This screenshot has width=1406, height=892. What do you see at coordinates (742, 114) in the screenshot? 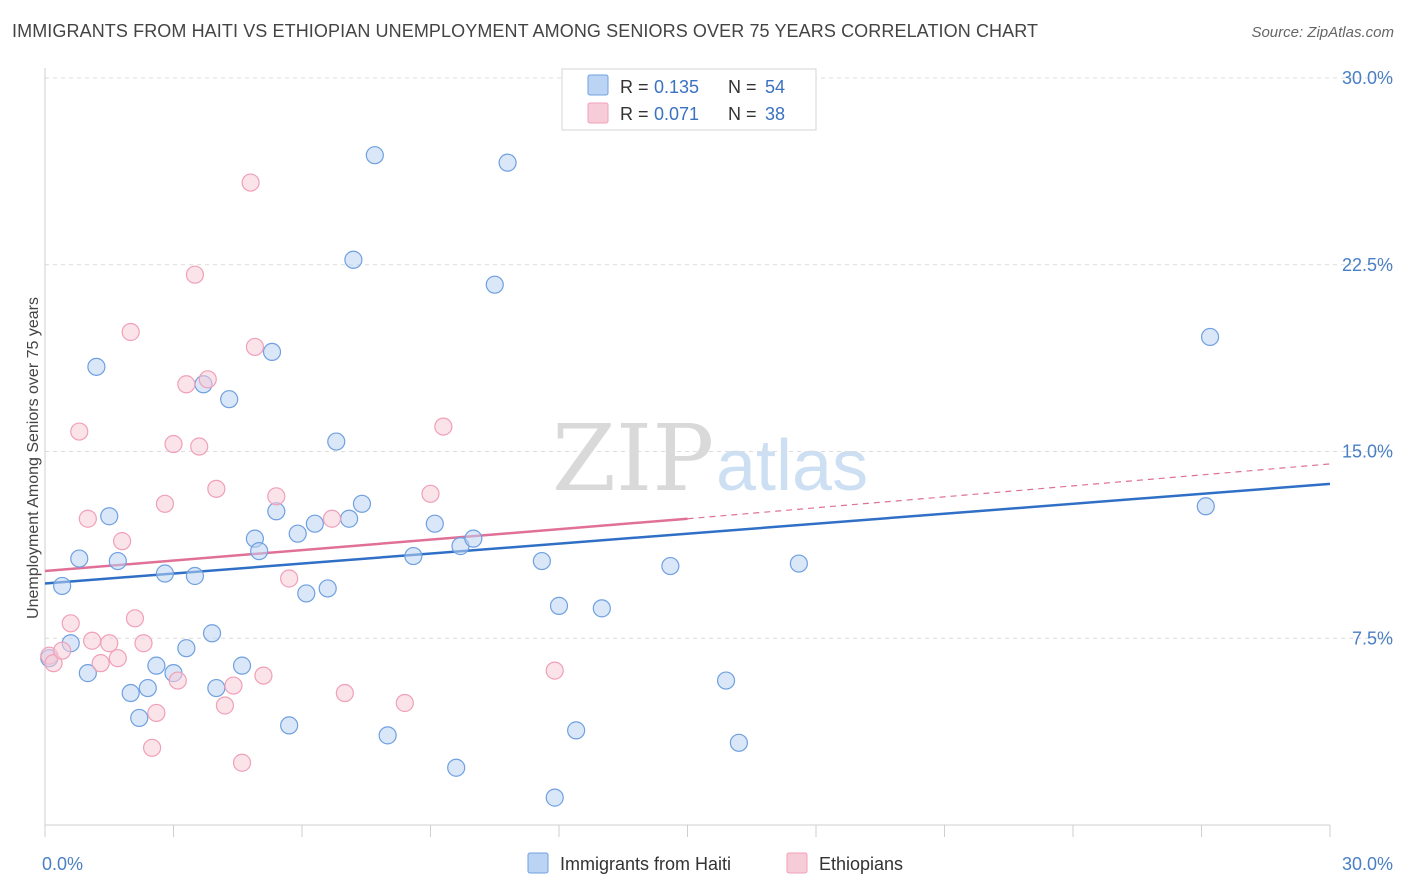
I see `stats-n-label-ethiopians: N =` at bounding box center [742, 114].